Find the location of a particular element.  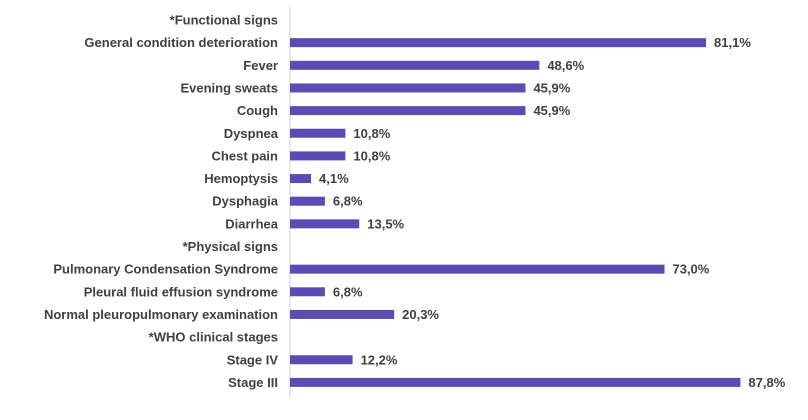

category-label: *WHO clinical stages is located at coordinates (213, 337).